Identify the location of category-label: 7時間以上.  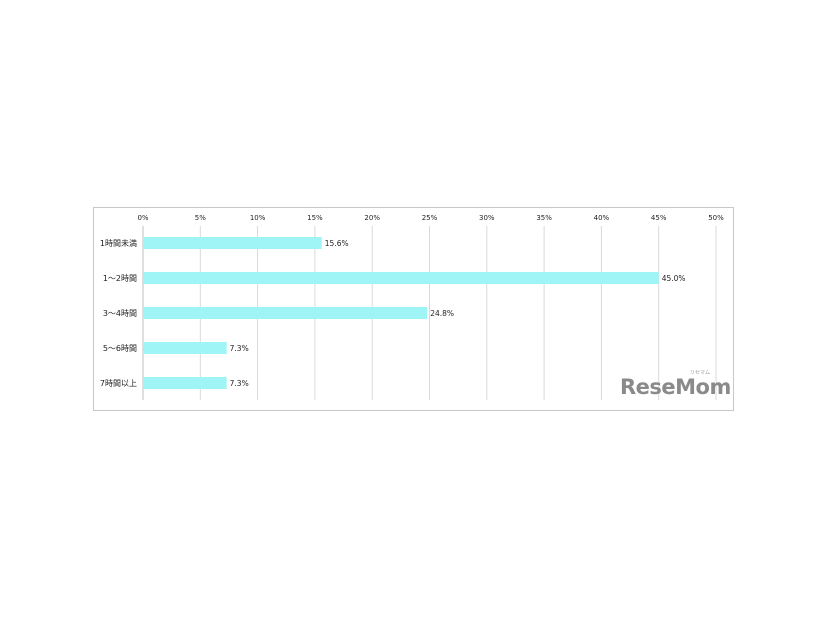
(118, 383).